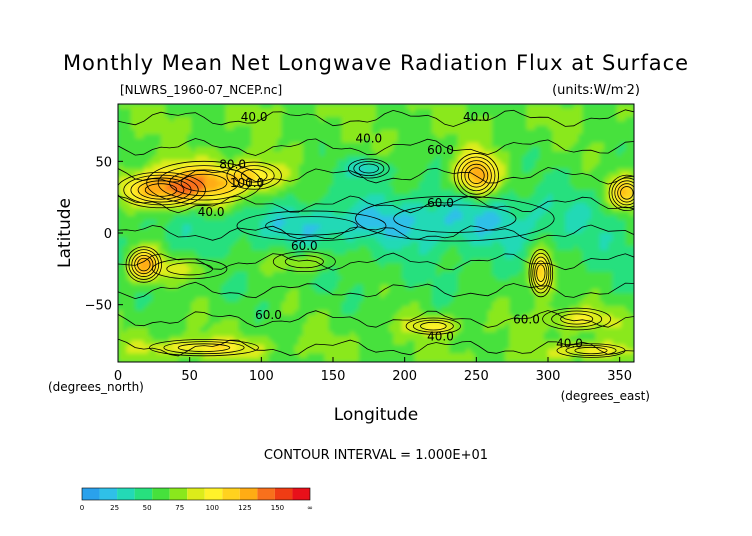  What do you see at coordinates (114, 508) in the screenshot?
I see `colorbar-tick-label: 25` at bounding box center [114, 508].